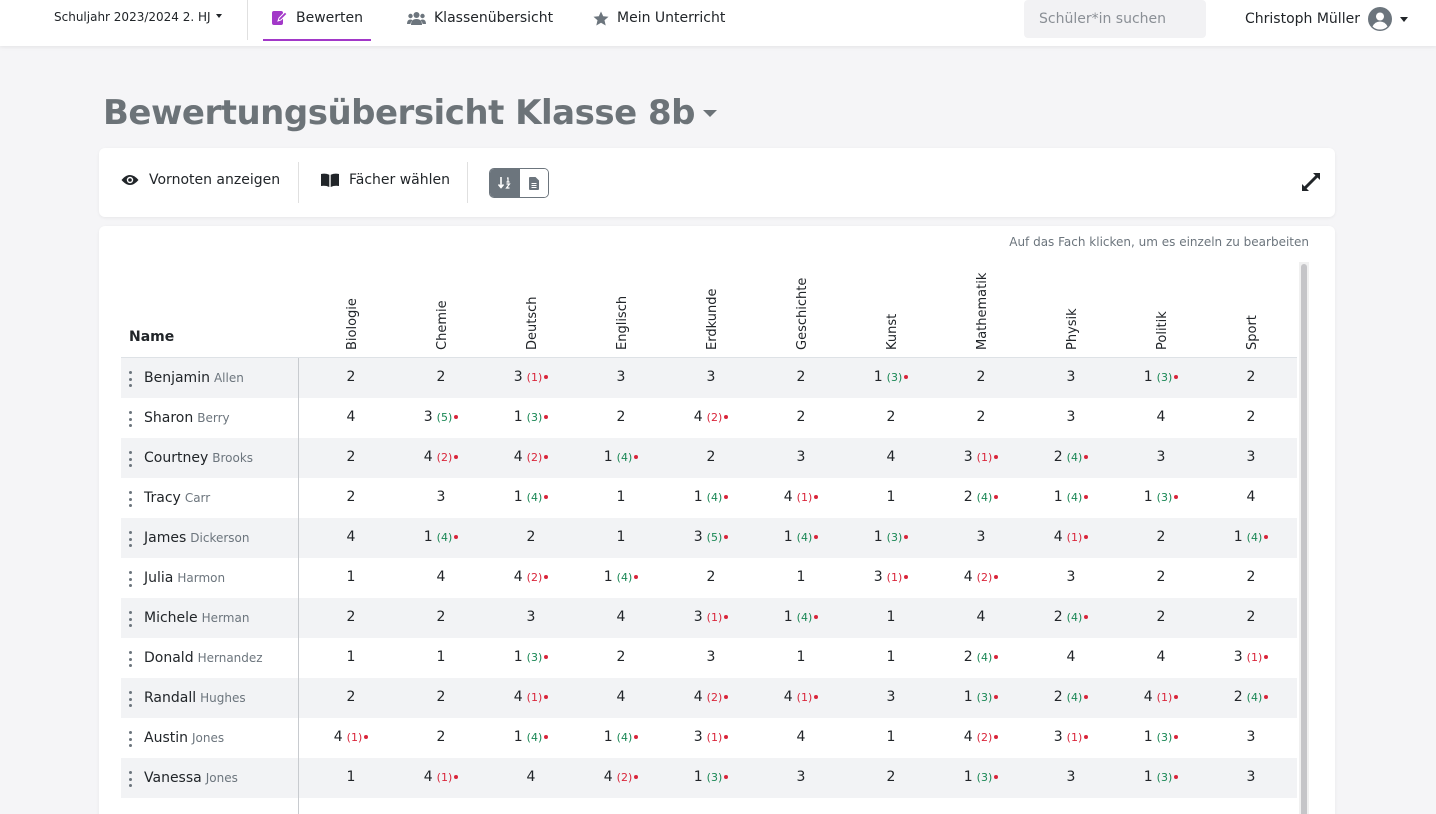  I want to click on student-name: Michele Herman, so click(196, 618).